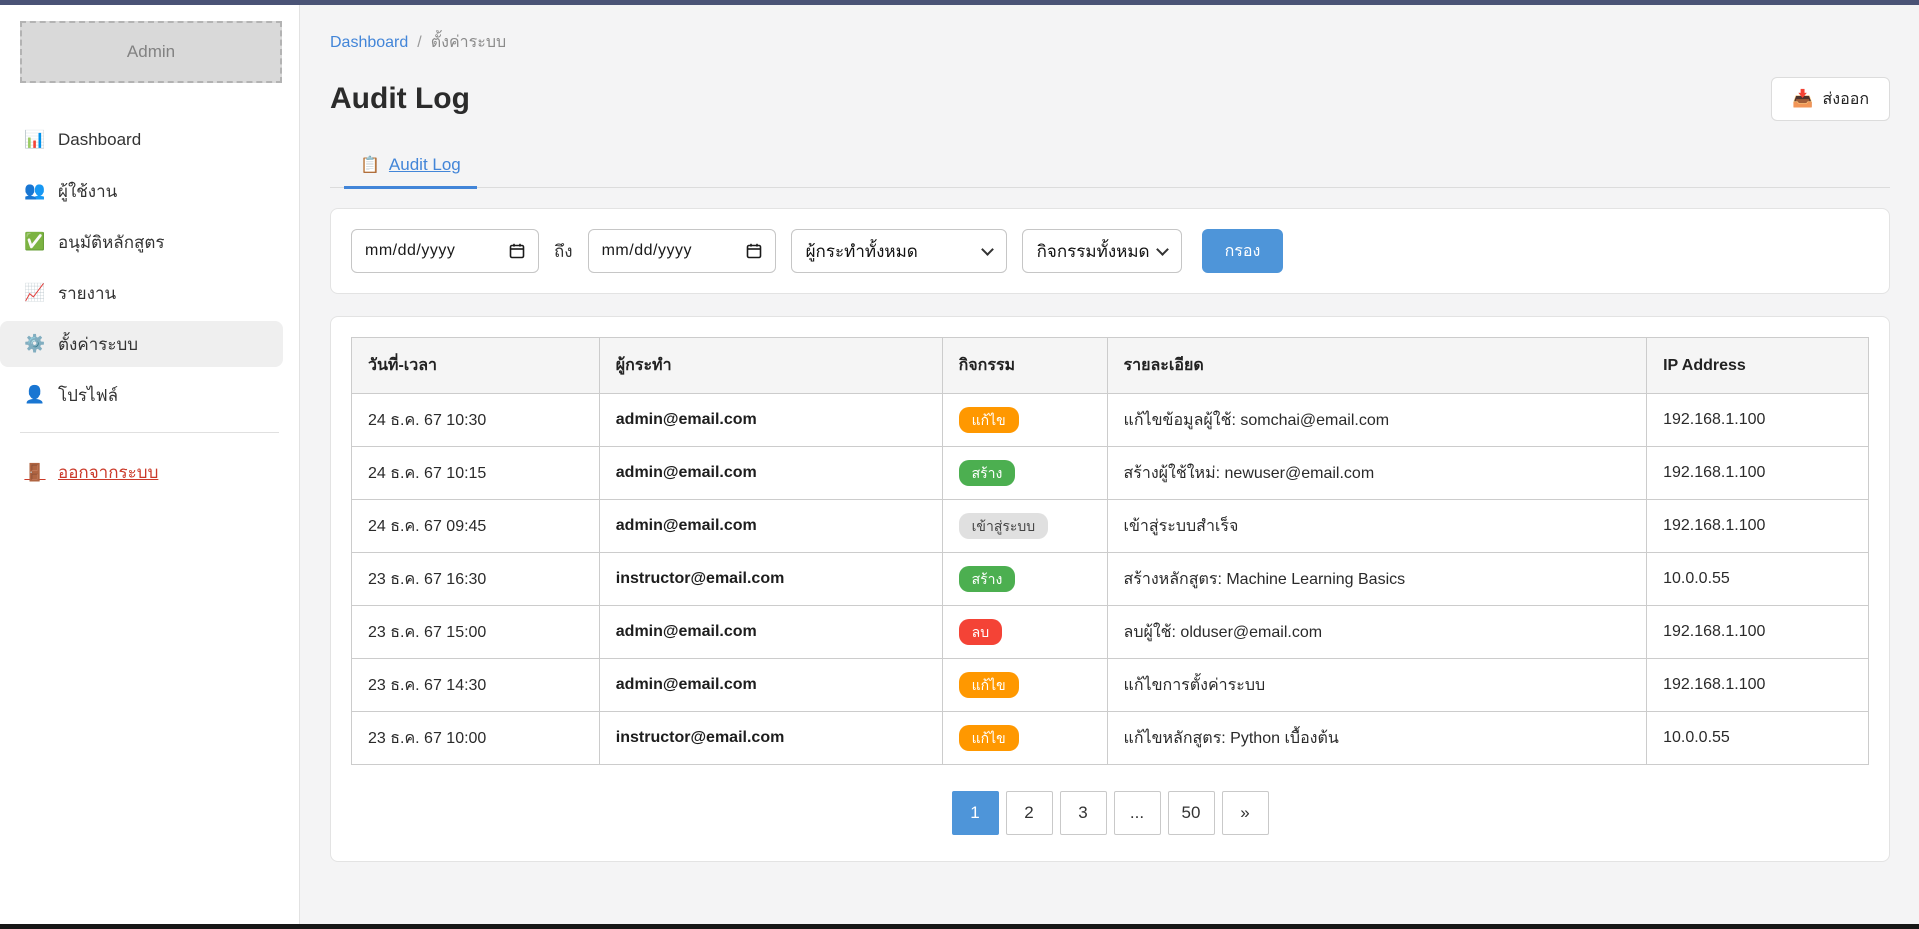 The image size is (1919, 929). Describe the element at coordinates (88, 395) in the screenshot. I see `sidebar-item-label: โปรไฟล์` at that location.